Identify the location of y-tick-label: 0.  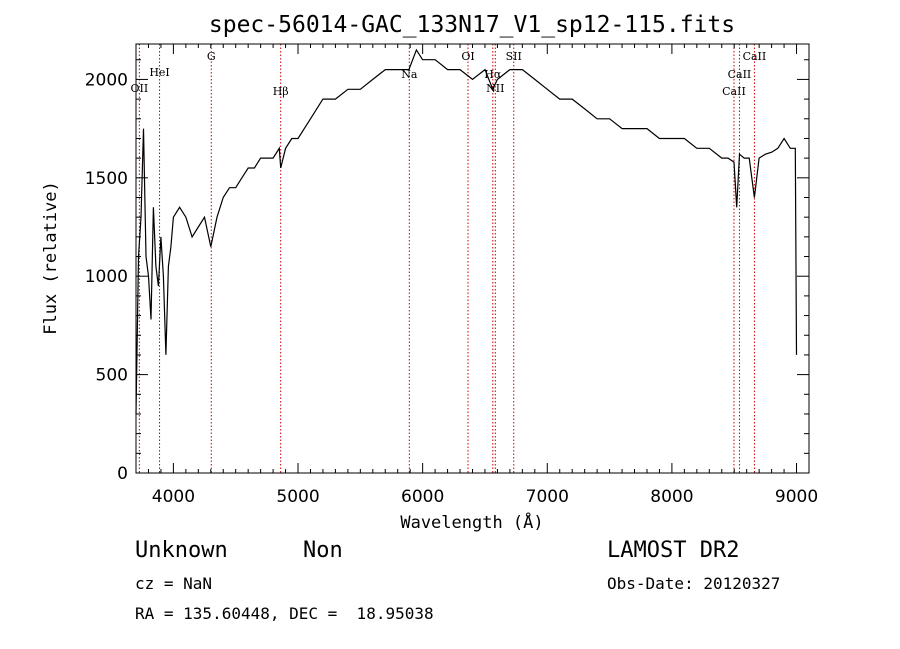
(122, 474).